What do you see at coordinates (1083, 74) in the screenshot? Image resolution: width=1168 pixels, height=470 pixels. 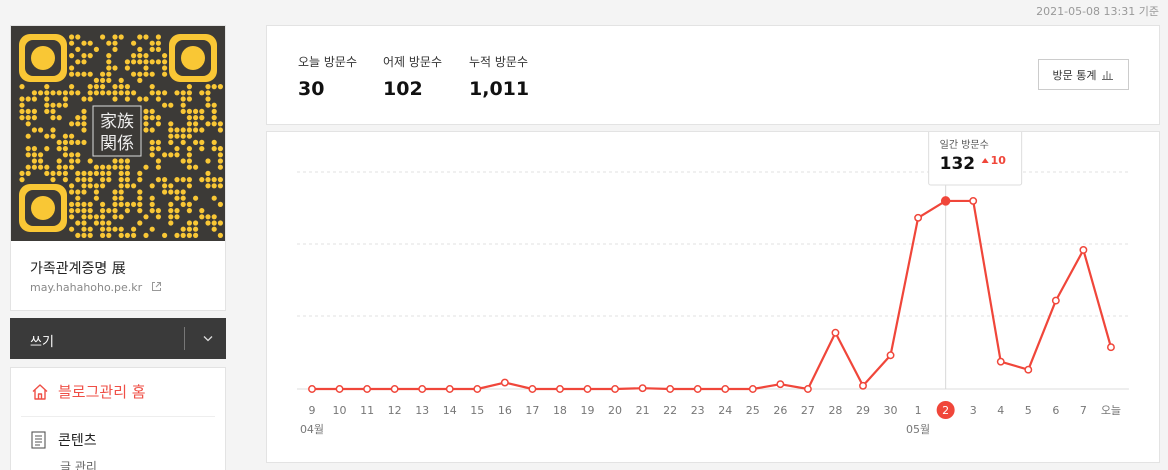 I see `visitor-stats-button: 방문 통계` at bounding box center [1083, 74].